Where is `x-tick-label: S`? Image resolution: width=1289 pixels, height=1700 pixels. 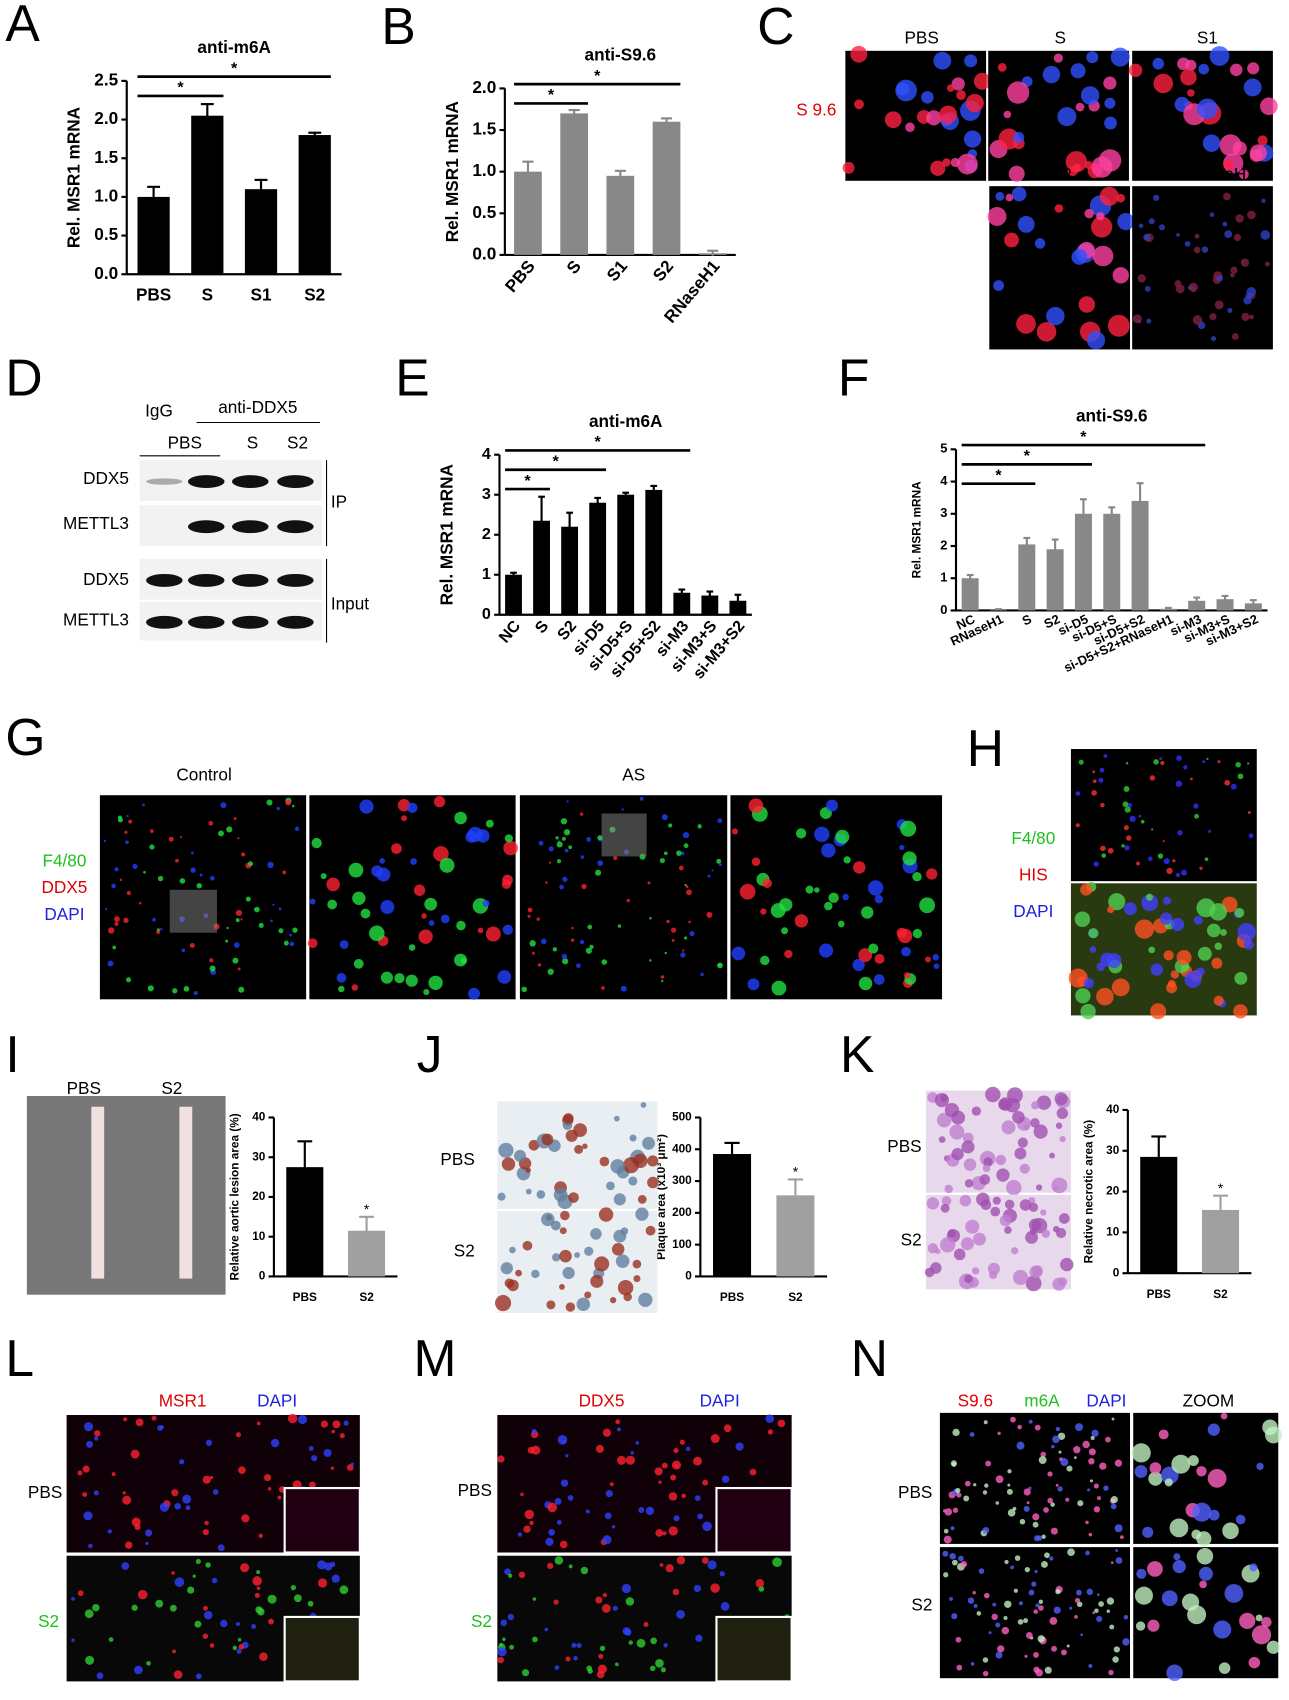
x-tick-label: S is located at coordinates (541, 627).